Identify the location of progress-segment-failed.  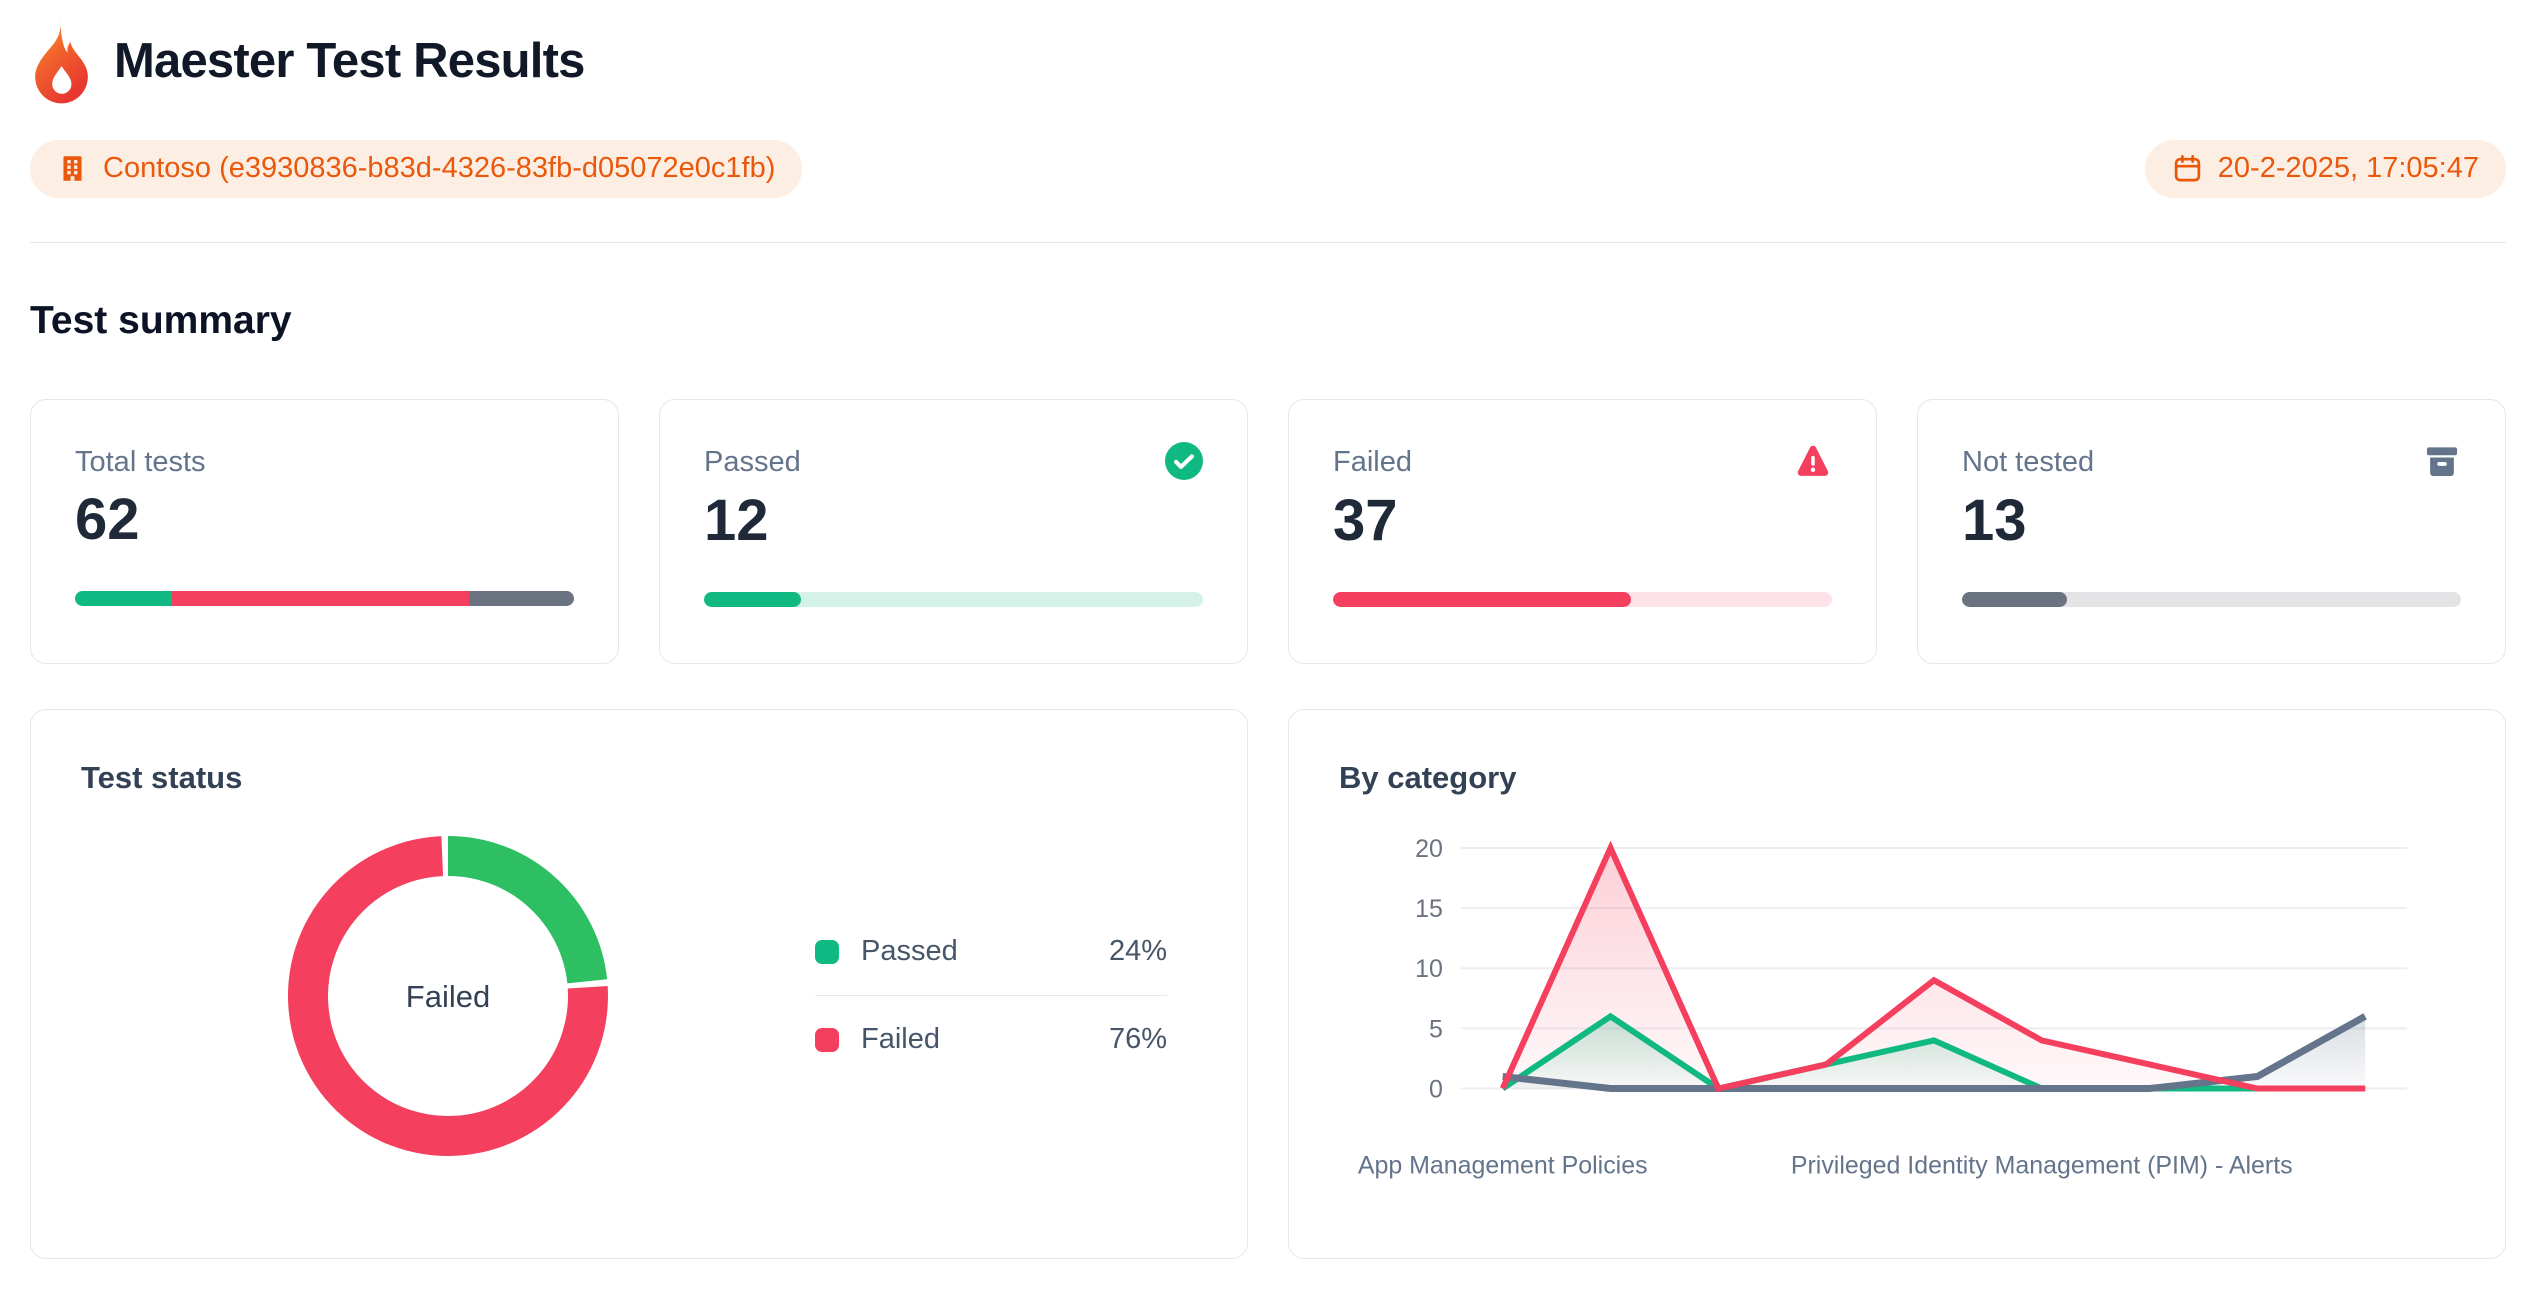
(320, 599).